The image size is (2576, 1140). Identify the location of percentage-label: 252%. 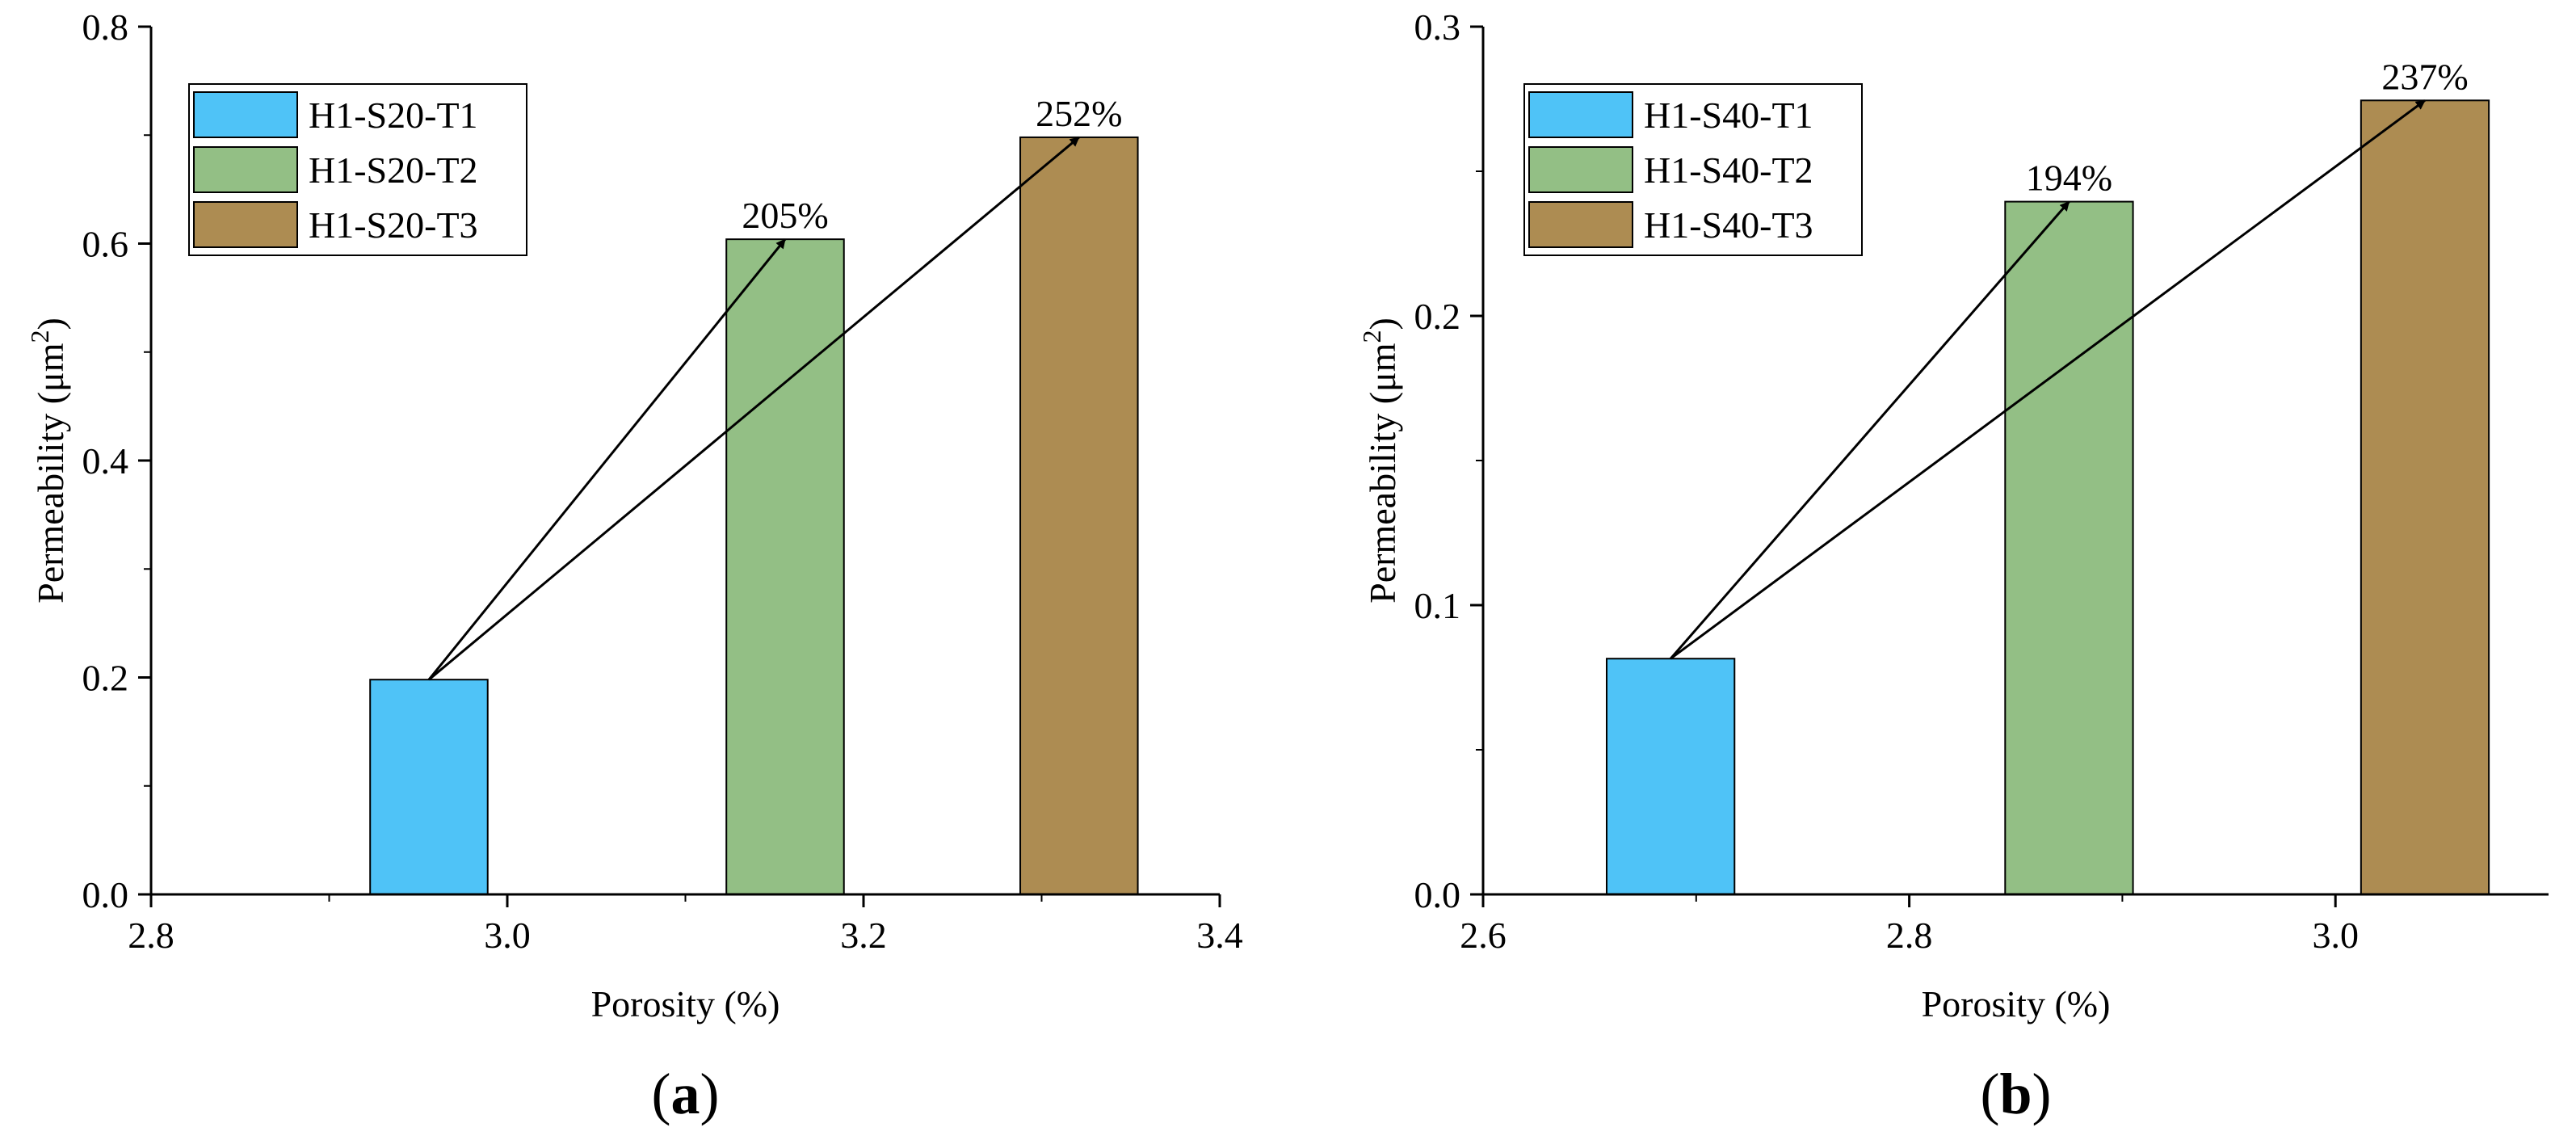
(1079, 113).